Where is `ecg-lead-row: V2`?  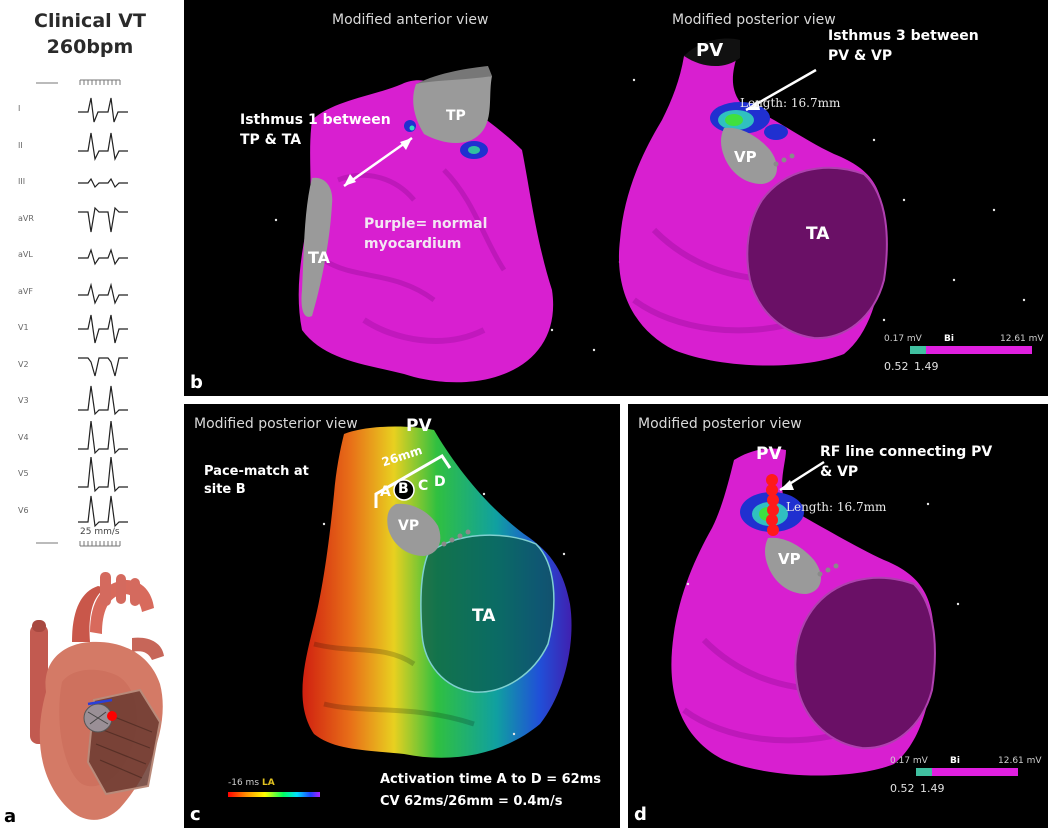 ecg-lead-row: V2 is located at coordinates (78, 365).